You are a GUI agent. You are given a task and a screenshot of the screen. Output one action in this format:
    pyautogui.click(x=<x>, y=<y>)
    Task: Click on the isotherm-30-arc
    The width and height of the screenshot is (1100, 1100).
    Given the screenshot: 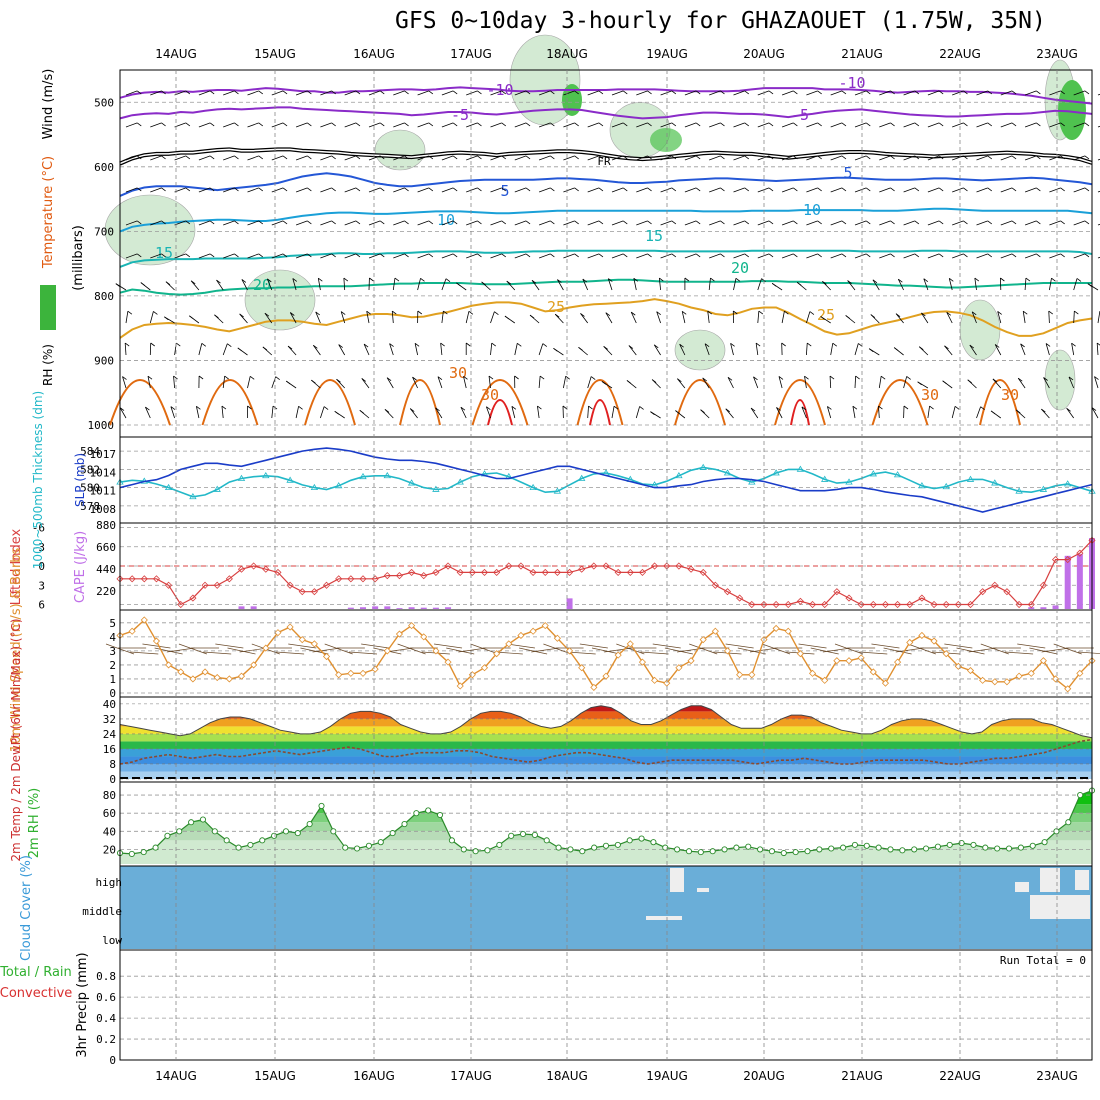 What is the action you would take?
    pyautogui.click(x=700, y=402)
    